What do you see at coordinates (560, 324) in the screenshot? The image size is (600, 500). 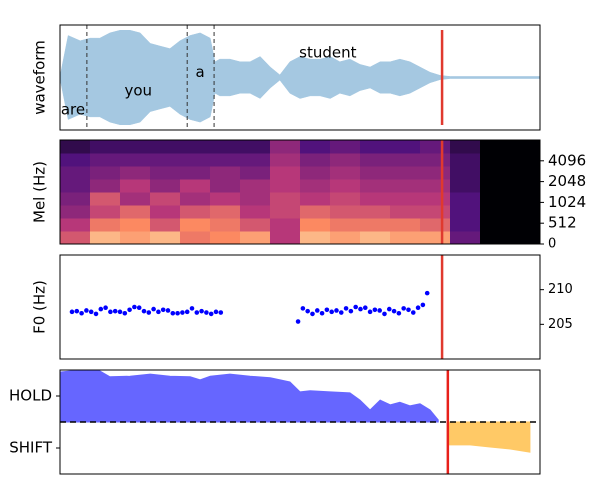 I see `y-tick-label: 205` at bounding box center [560, 324].